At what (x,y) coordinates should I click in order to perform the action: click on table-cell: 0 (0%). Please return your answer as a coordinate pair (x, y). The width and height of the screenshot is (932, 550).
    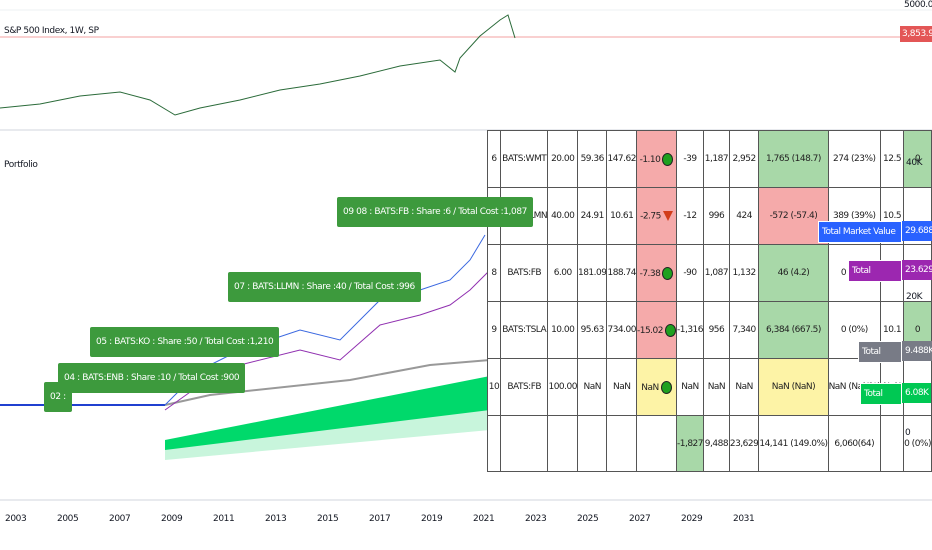
    Looking at the image, I should click on (917, 443).